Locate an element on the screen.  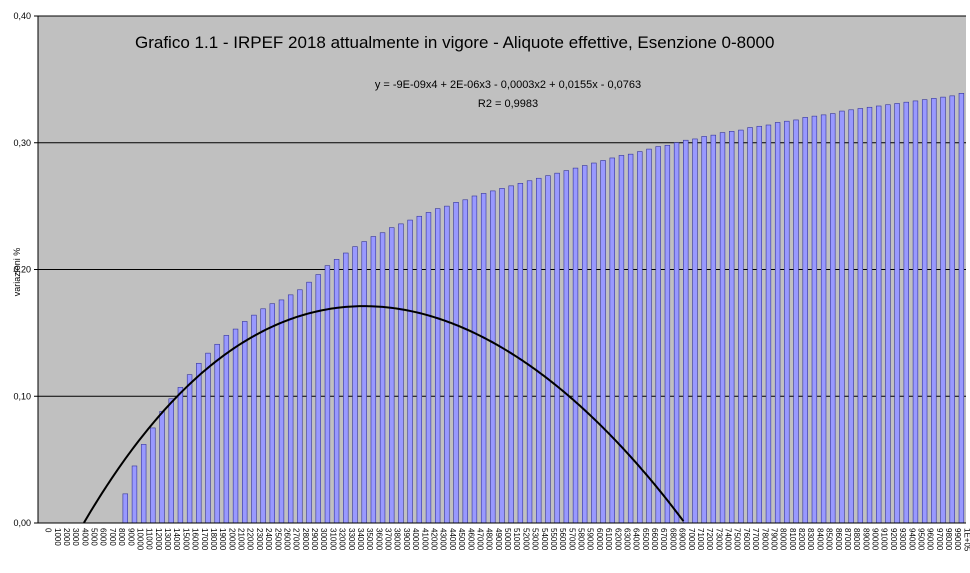
x-tick-label: 84000 is located at coordinates (819, 539).